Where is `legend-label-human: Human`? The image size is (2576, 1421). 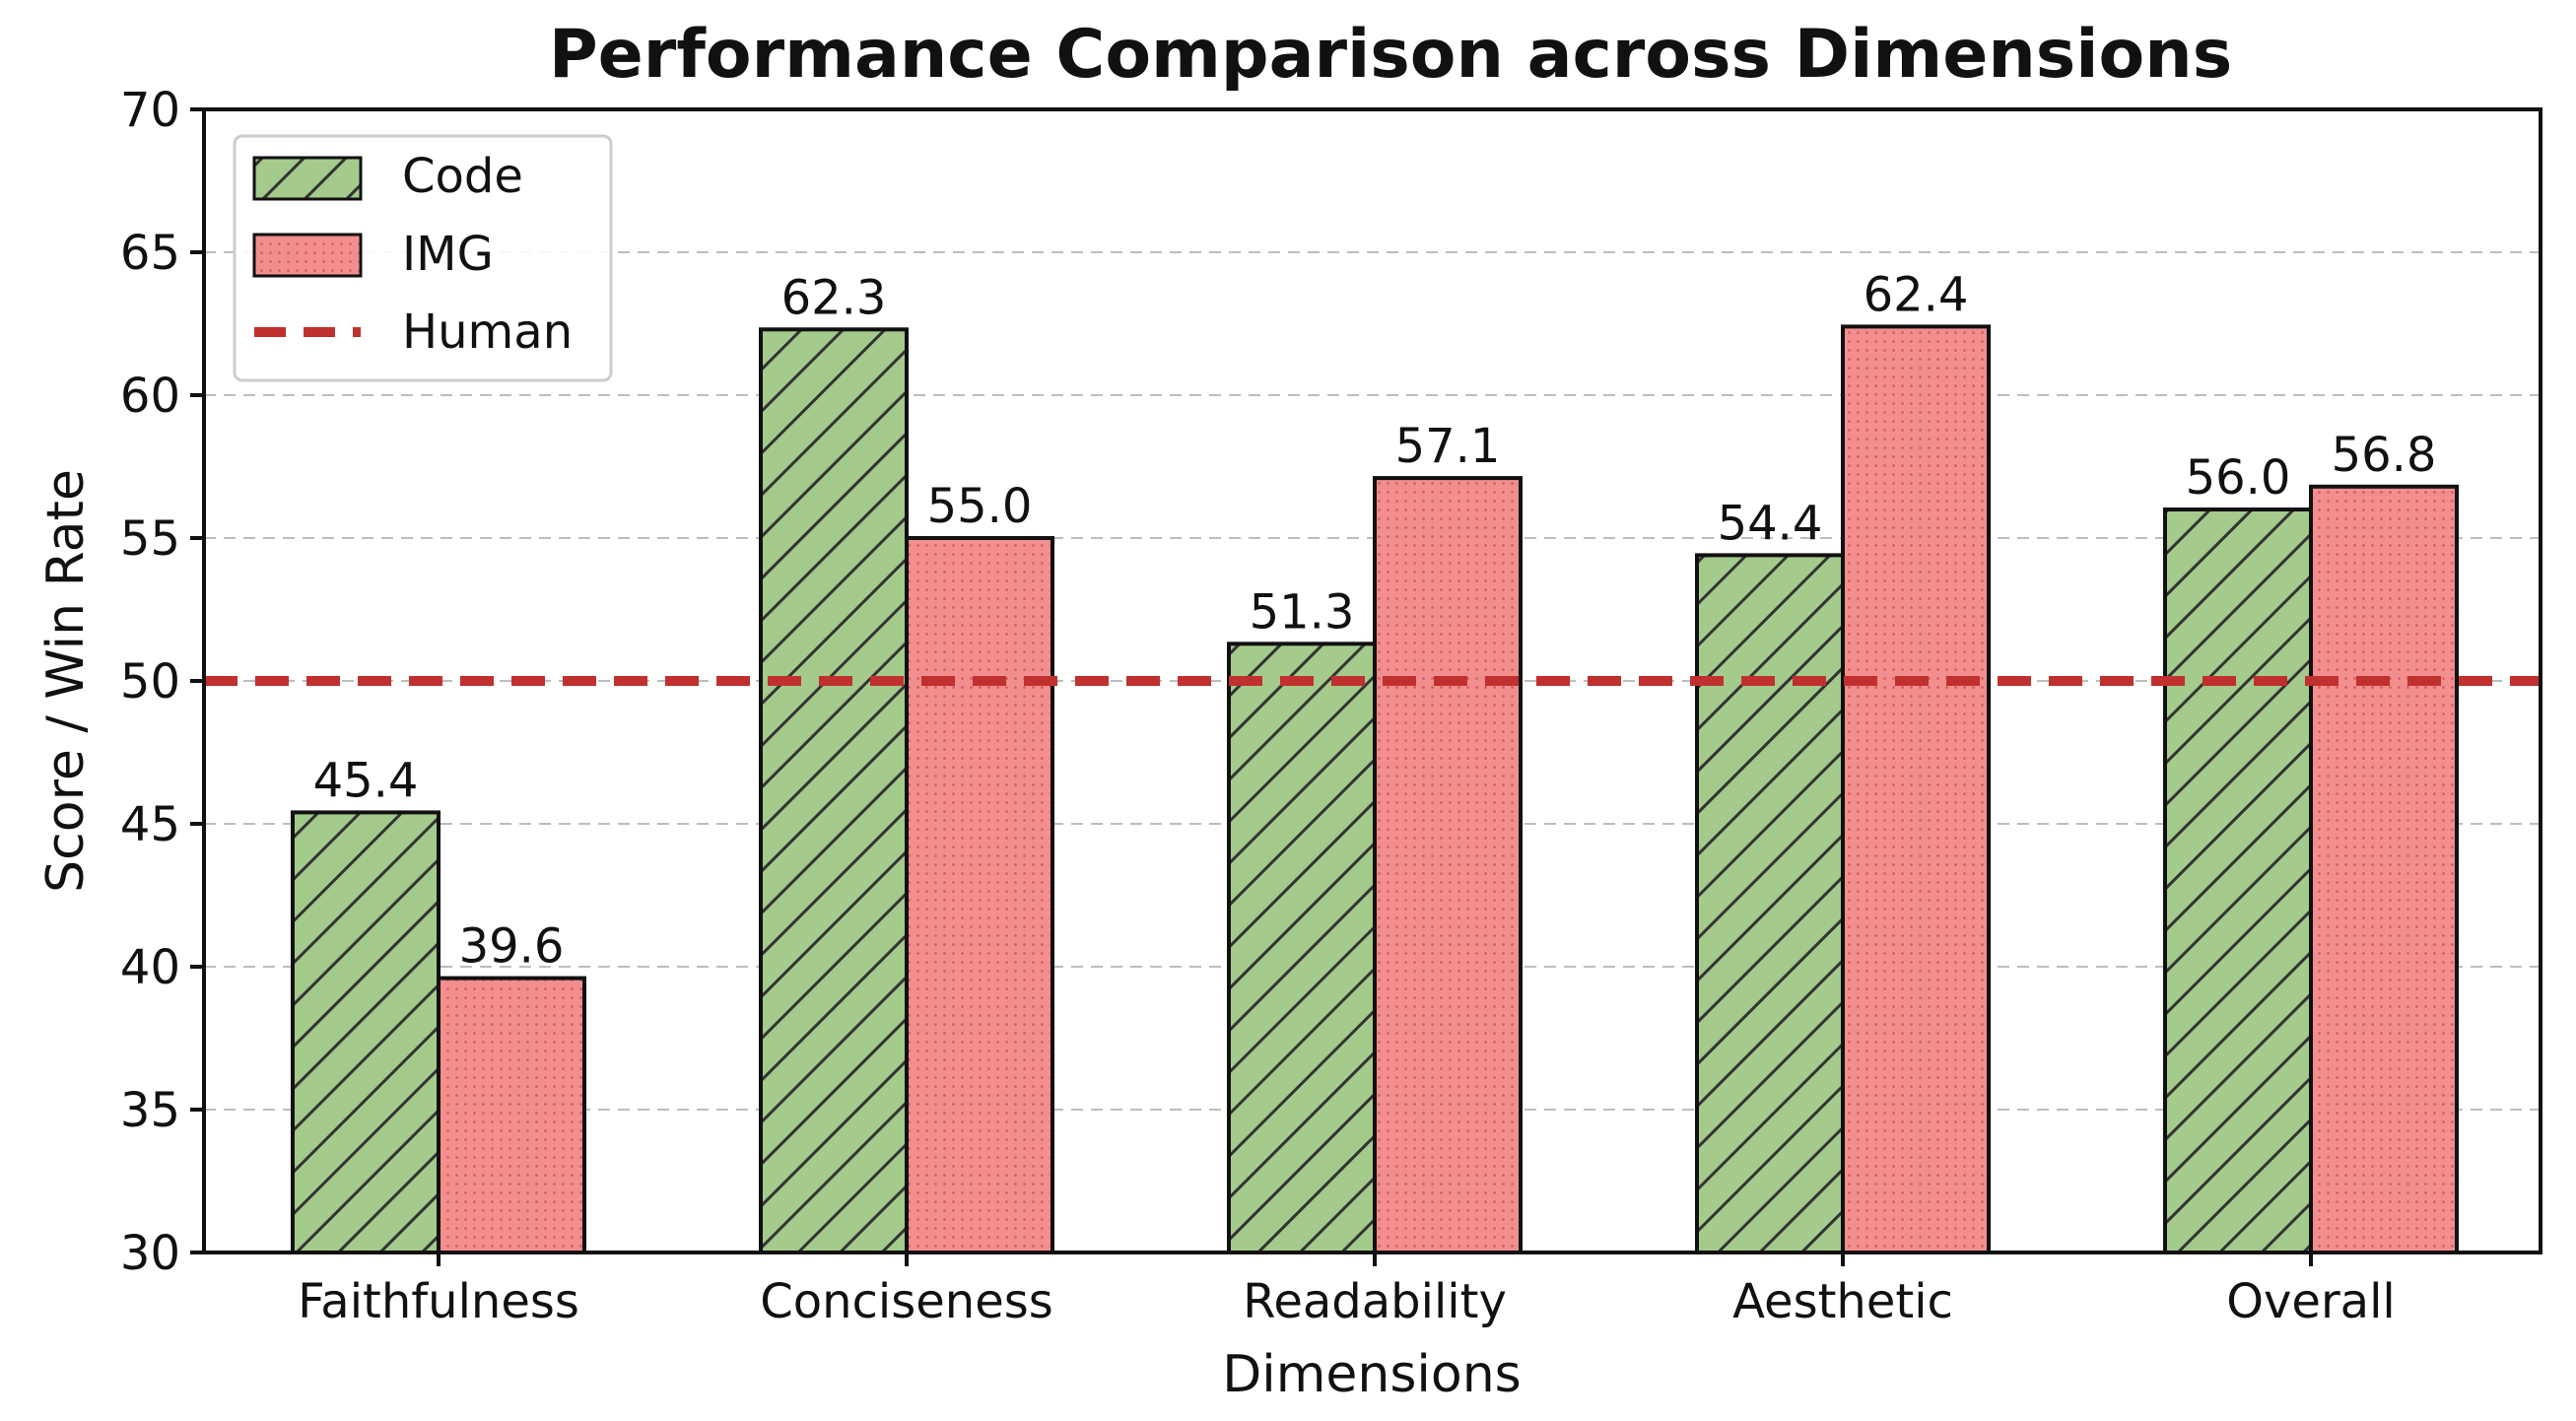 legend-label-human: Human is located at coordinates (487, 332).